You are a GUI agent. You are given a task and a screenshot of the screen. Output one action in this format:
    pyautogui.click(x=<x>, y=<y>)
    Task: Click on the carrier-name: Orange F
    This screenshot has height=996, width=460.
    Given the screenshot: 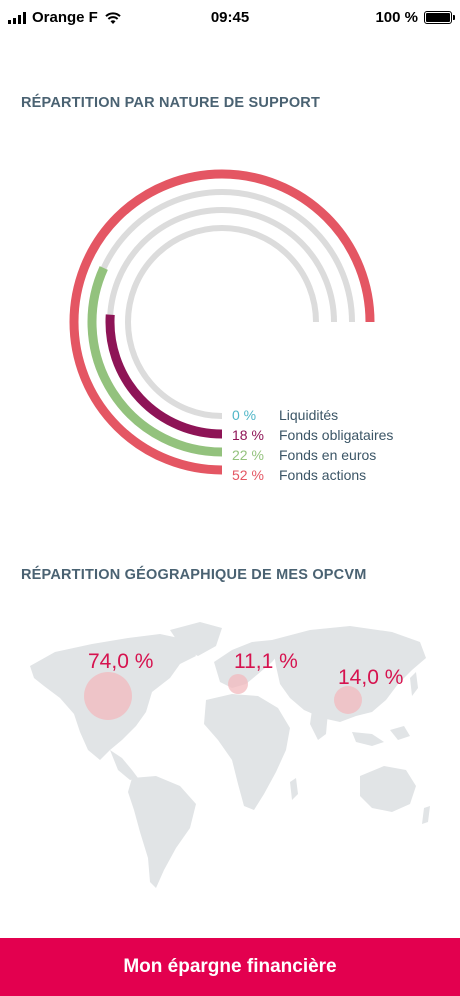 What is the action you would take?
    pyautogui.click(x=65, y=17)
    